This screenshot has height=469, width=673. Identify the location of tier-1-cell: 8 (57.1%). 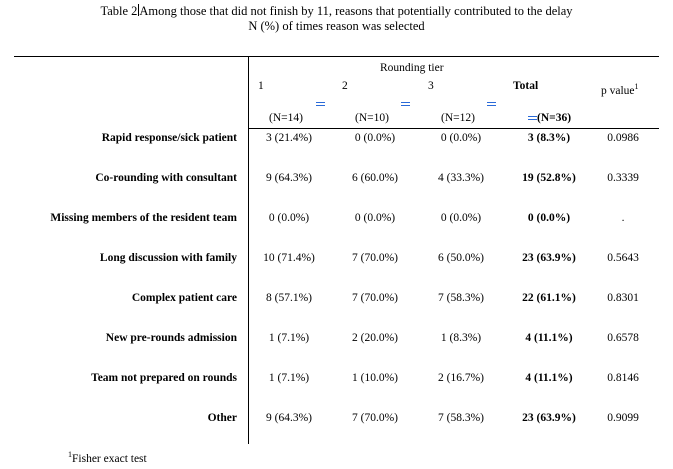
(289, 298).